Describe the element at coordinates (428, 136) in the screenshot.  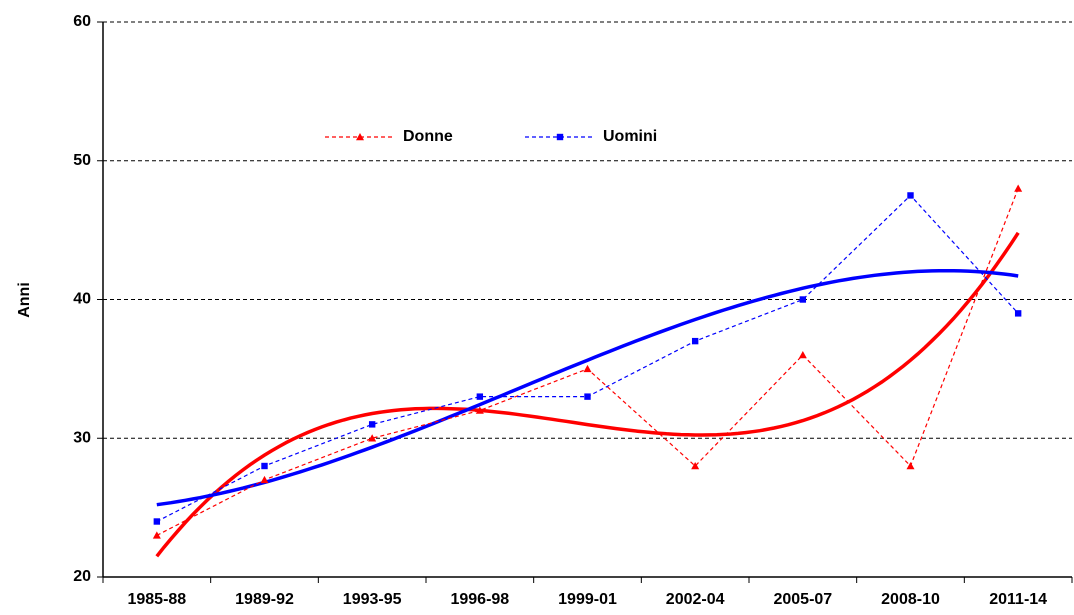
I see `legend-label: Donne` at that location.